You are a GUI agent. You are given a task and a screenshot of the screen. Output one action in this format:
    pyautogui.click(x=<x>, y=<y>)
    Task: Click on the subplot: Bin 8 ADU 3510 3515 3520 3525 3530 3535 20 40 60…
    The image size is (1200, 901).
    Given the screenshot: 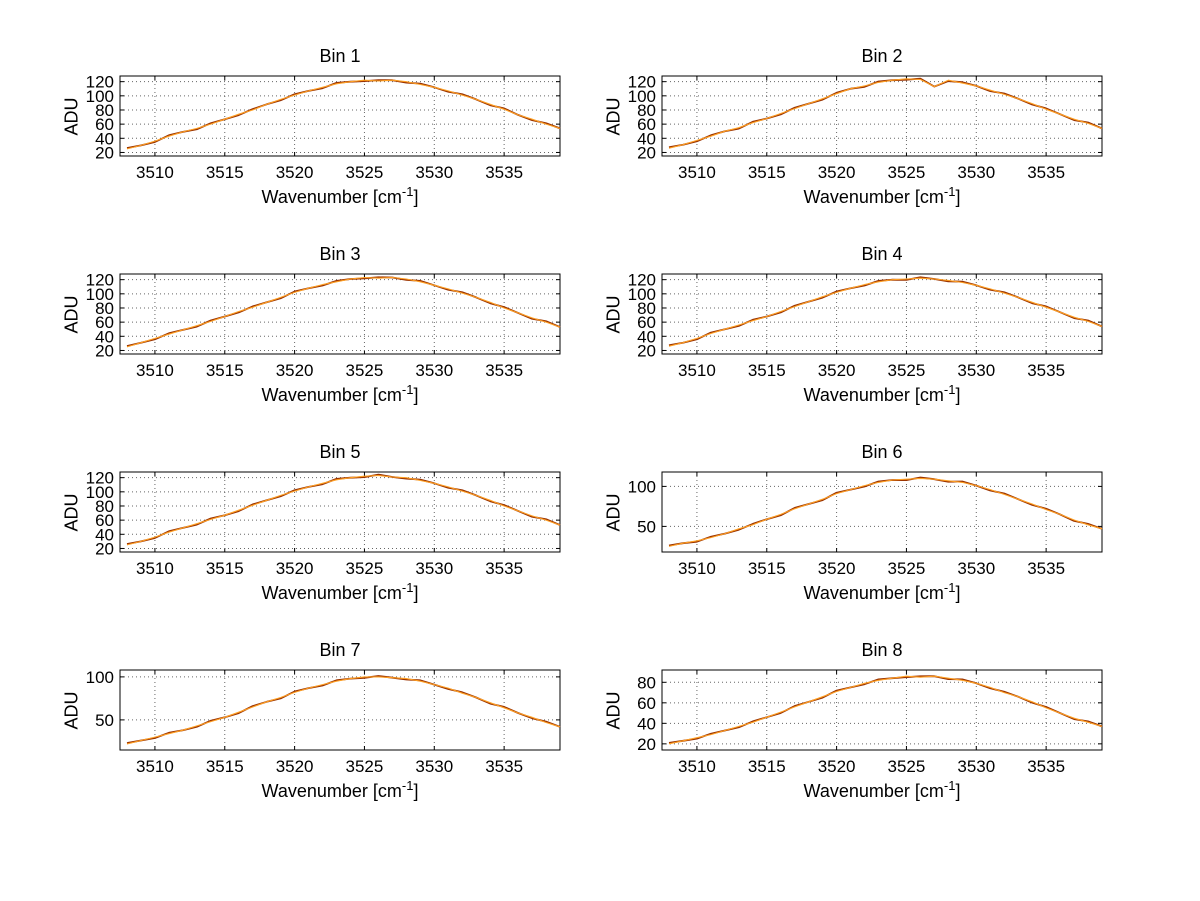 What is the action you would take?
    pyautogui.click(x=852, y=725)
    